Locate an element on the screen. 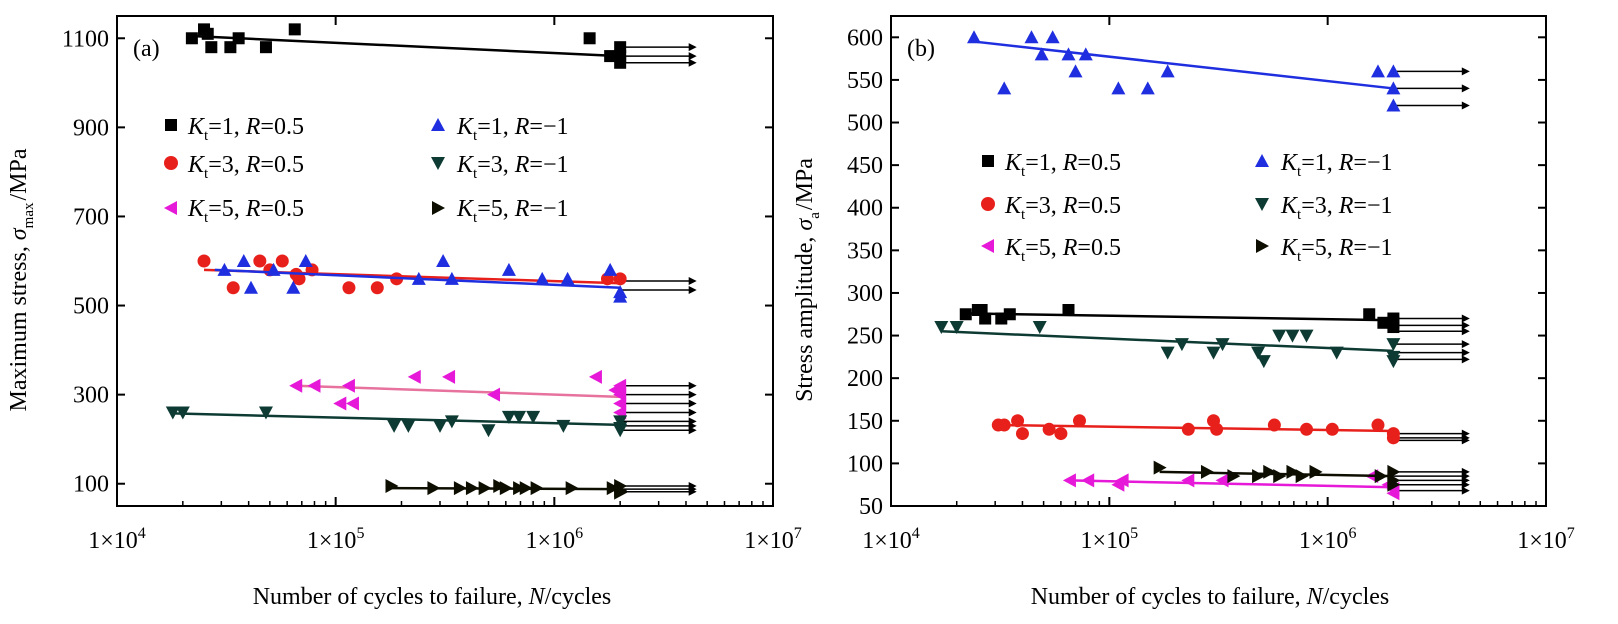  y-tick-label-b-2: 150 is located at coordinates (865, 422).